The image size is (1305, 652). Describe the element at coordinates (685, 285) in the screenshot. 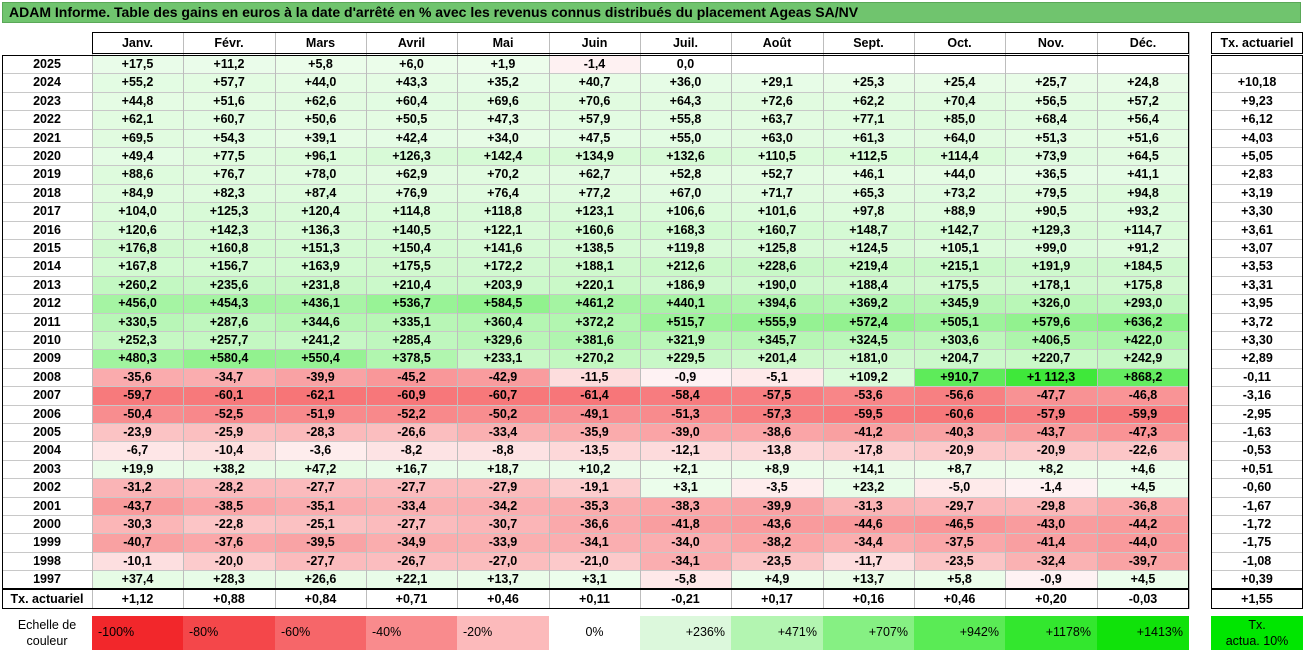

I see `table-cell: +186,9` at that location.